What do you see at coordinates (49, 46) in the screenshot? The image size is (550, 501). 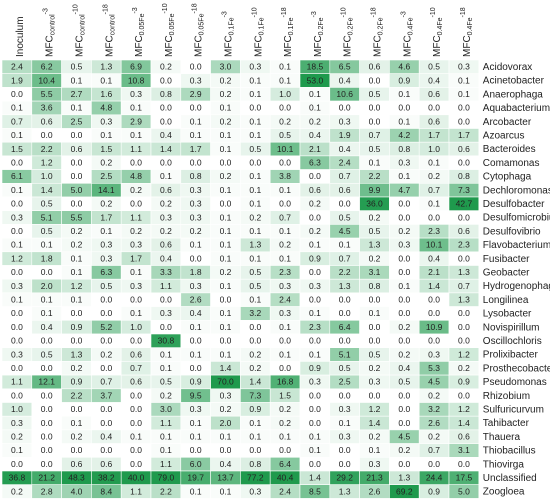 I see `header-base: MFC` at bounding box center [49, 46].